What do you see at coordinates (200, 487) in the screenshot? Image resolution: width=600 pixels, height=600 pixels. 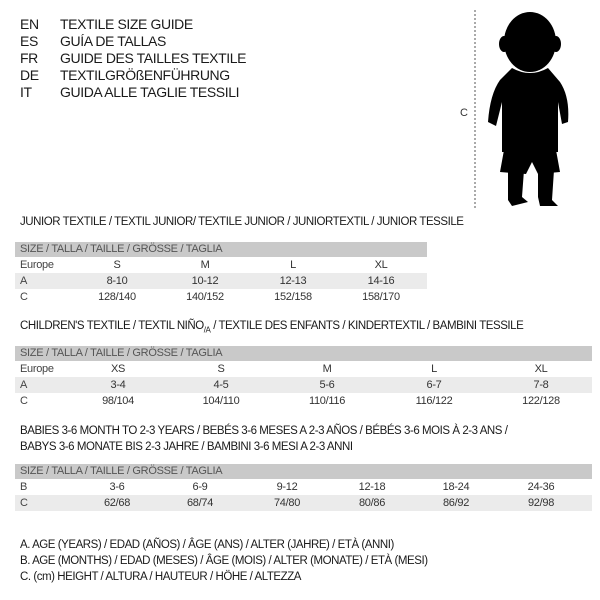 I see `table-cell: 6-9` at bounding box center [200, 487].